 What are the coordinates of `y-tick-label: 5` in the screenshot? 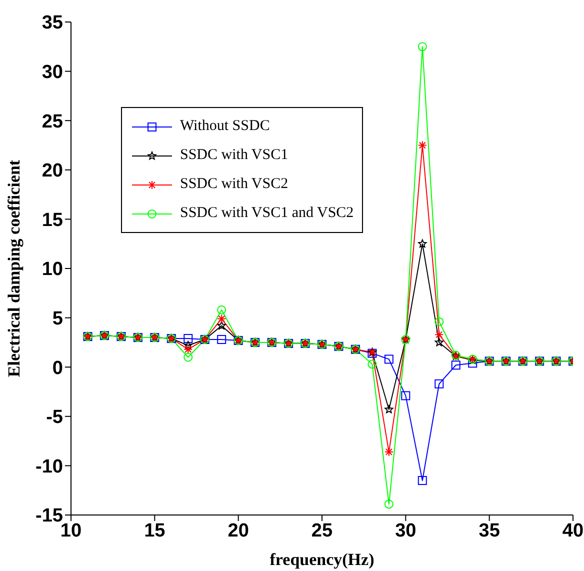 It's located at (58, 319).